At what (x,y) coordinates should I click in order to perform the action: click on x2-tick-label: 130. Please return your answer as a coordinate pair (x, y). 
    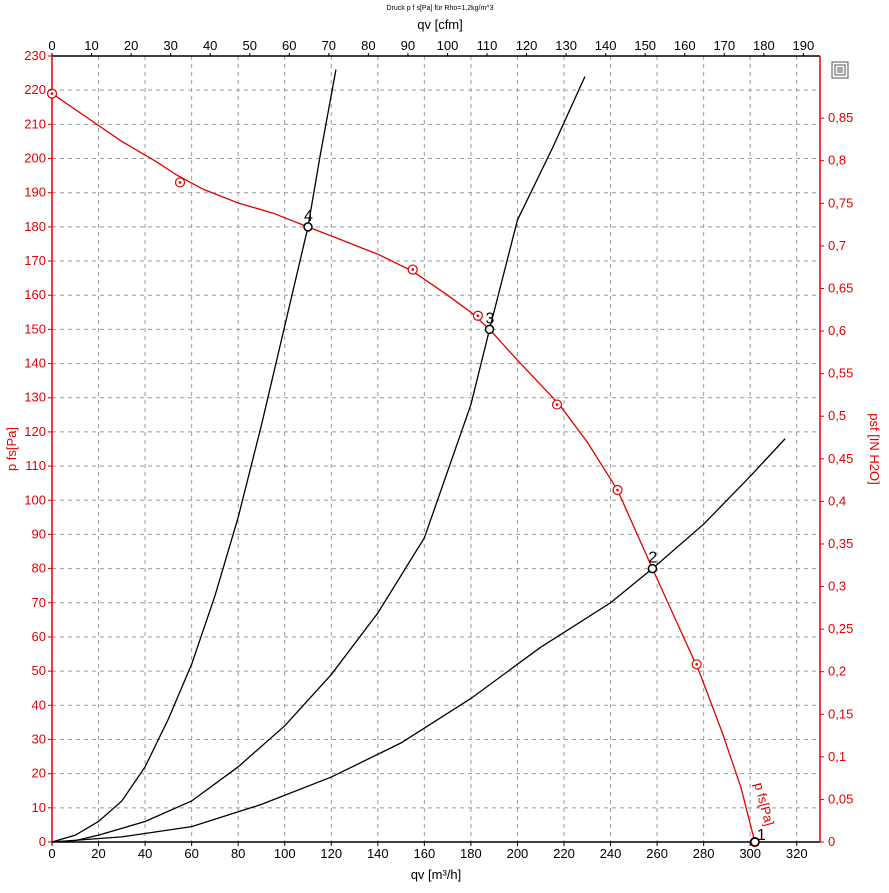
    Looking at the image, I should click on (566, 45).